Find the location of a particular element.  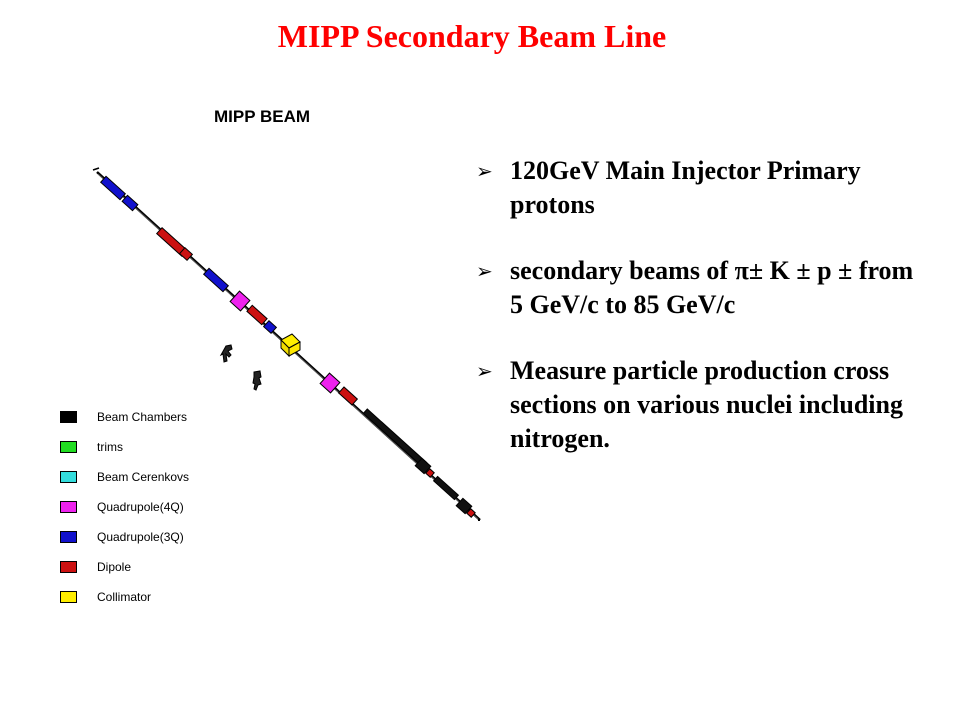

legend-item-dipole: Dipole is located at coordinates (124, 567).